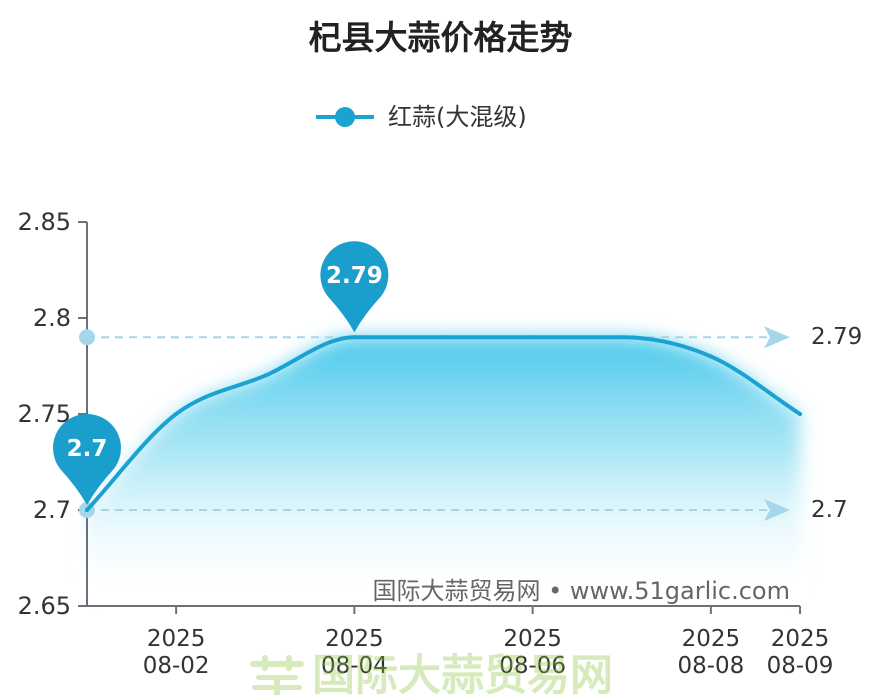 Image resolution: width=881 pixels, height=695 pixels. What do you see at coordinates (345, 117) in the screenshot?
I see `line-circle-icon` at bounding box center [345, 117].